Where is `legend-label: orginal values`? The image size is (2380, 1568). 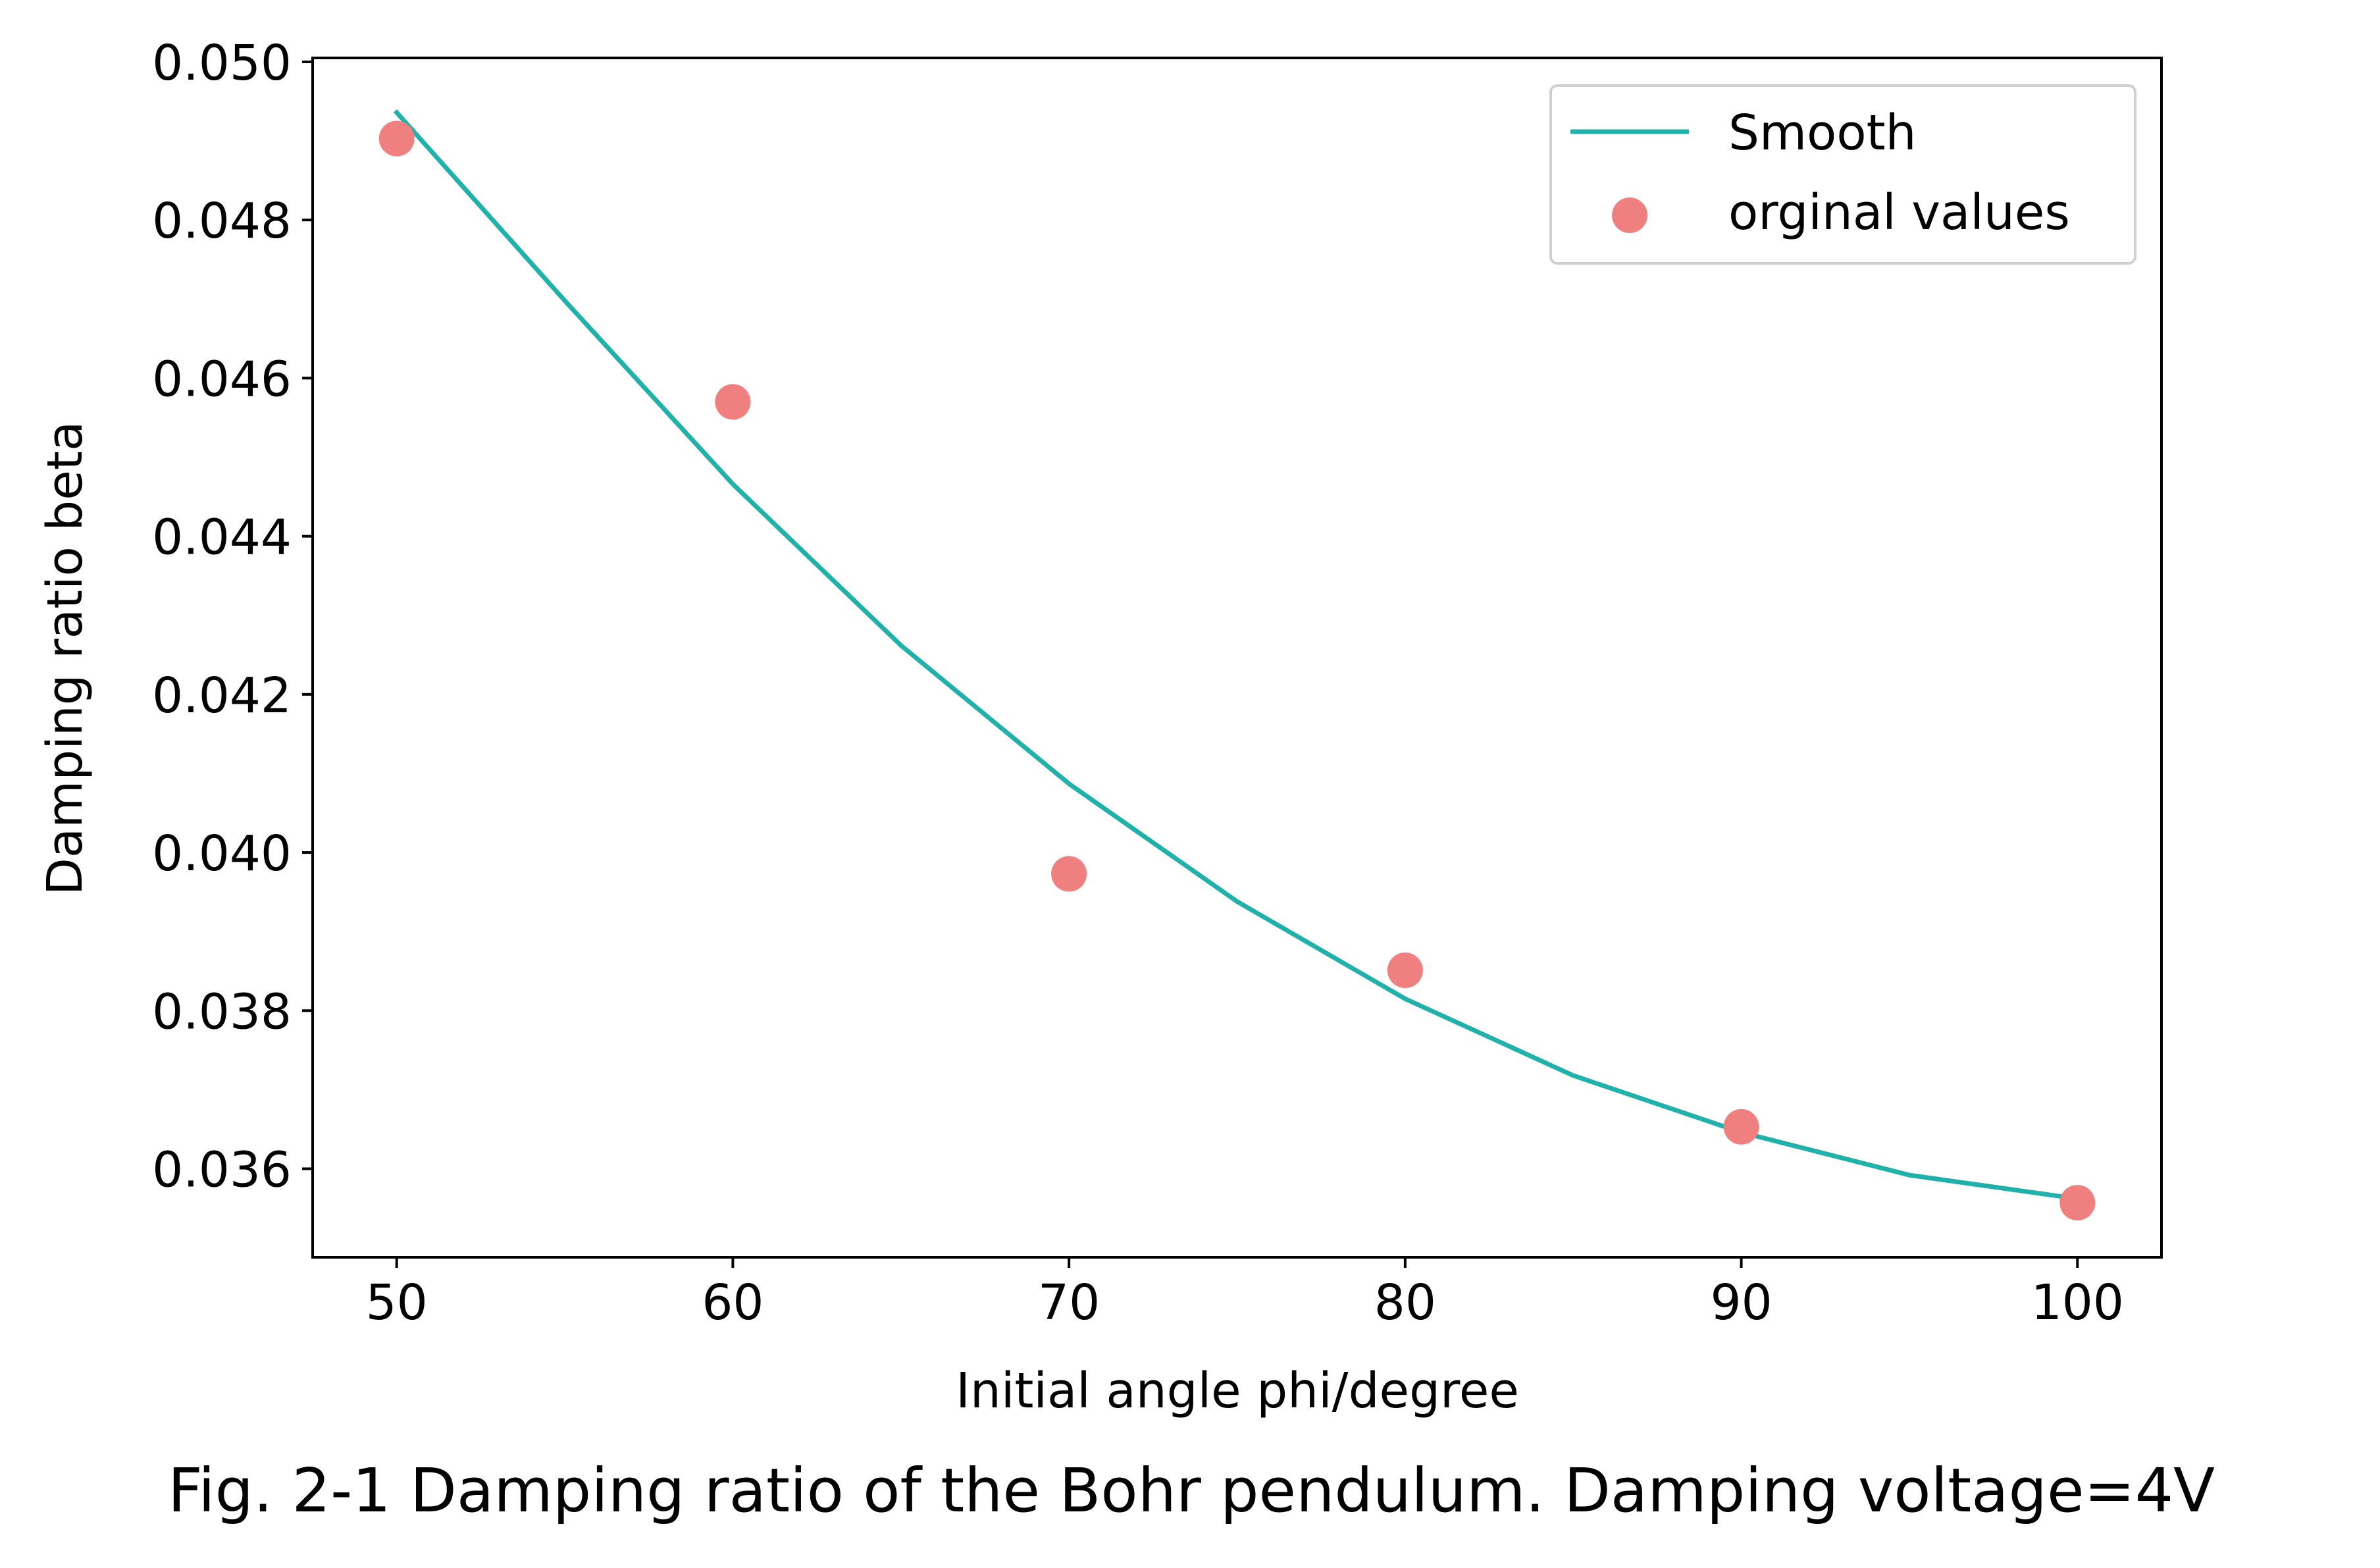
legend-label: orginal values is located at coordinates (1899, 213).